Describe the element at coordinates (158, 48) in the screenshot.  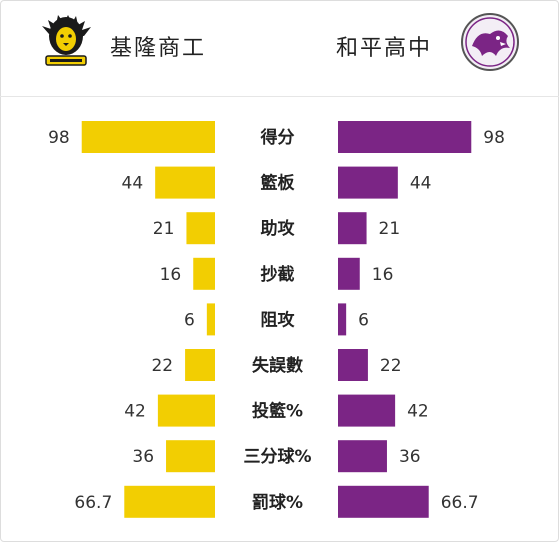
I see `home-team-name: 基隆商工` at that location.